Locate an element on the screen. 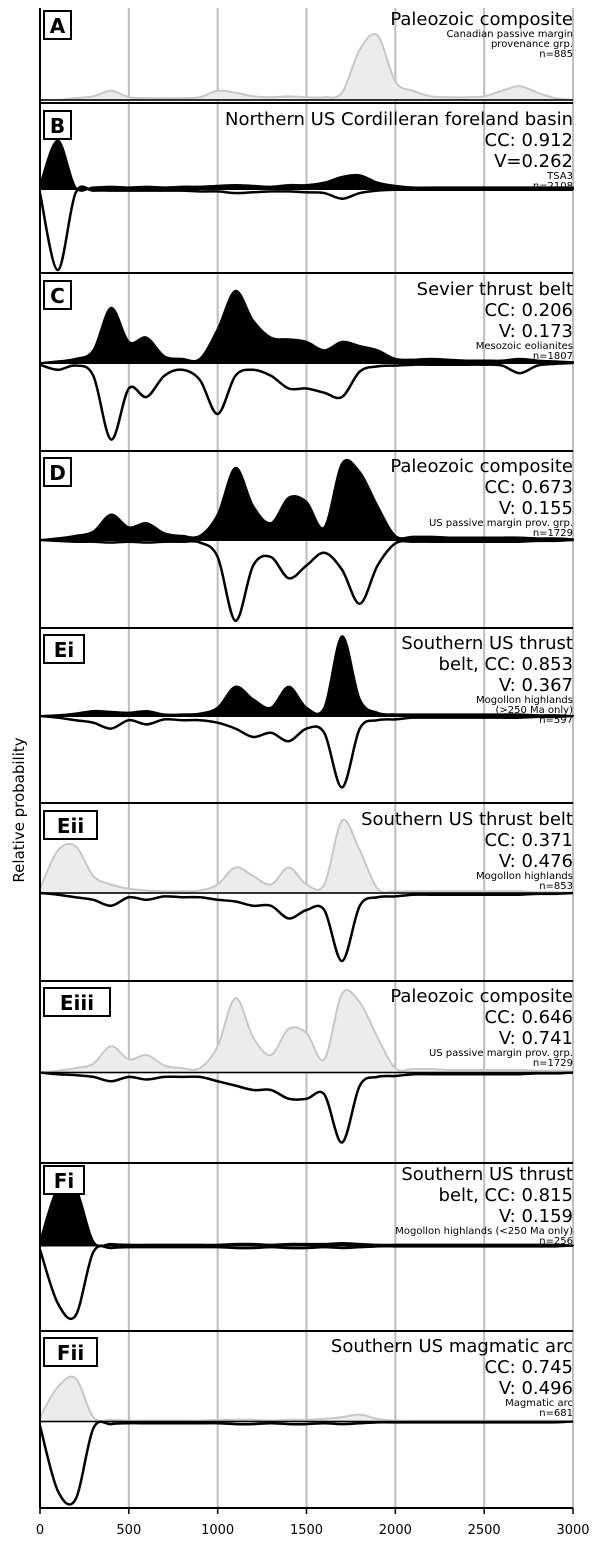 Image resolution: width=603 pixels, height=1545 pixels. x-tick-label: 1000 is located at coordinates (217, 1530).